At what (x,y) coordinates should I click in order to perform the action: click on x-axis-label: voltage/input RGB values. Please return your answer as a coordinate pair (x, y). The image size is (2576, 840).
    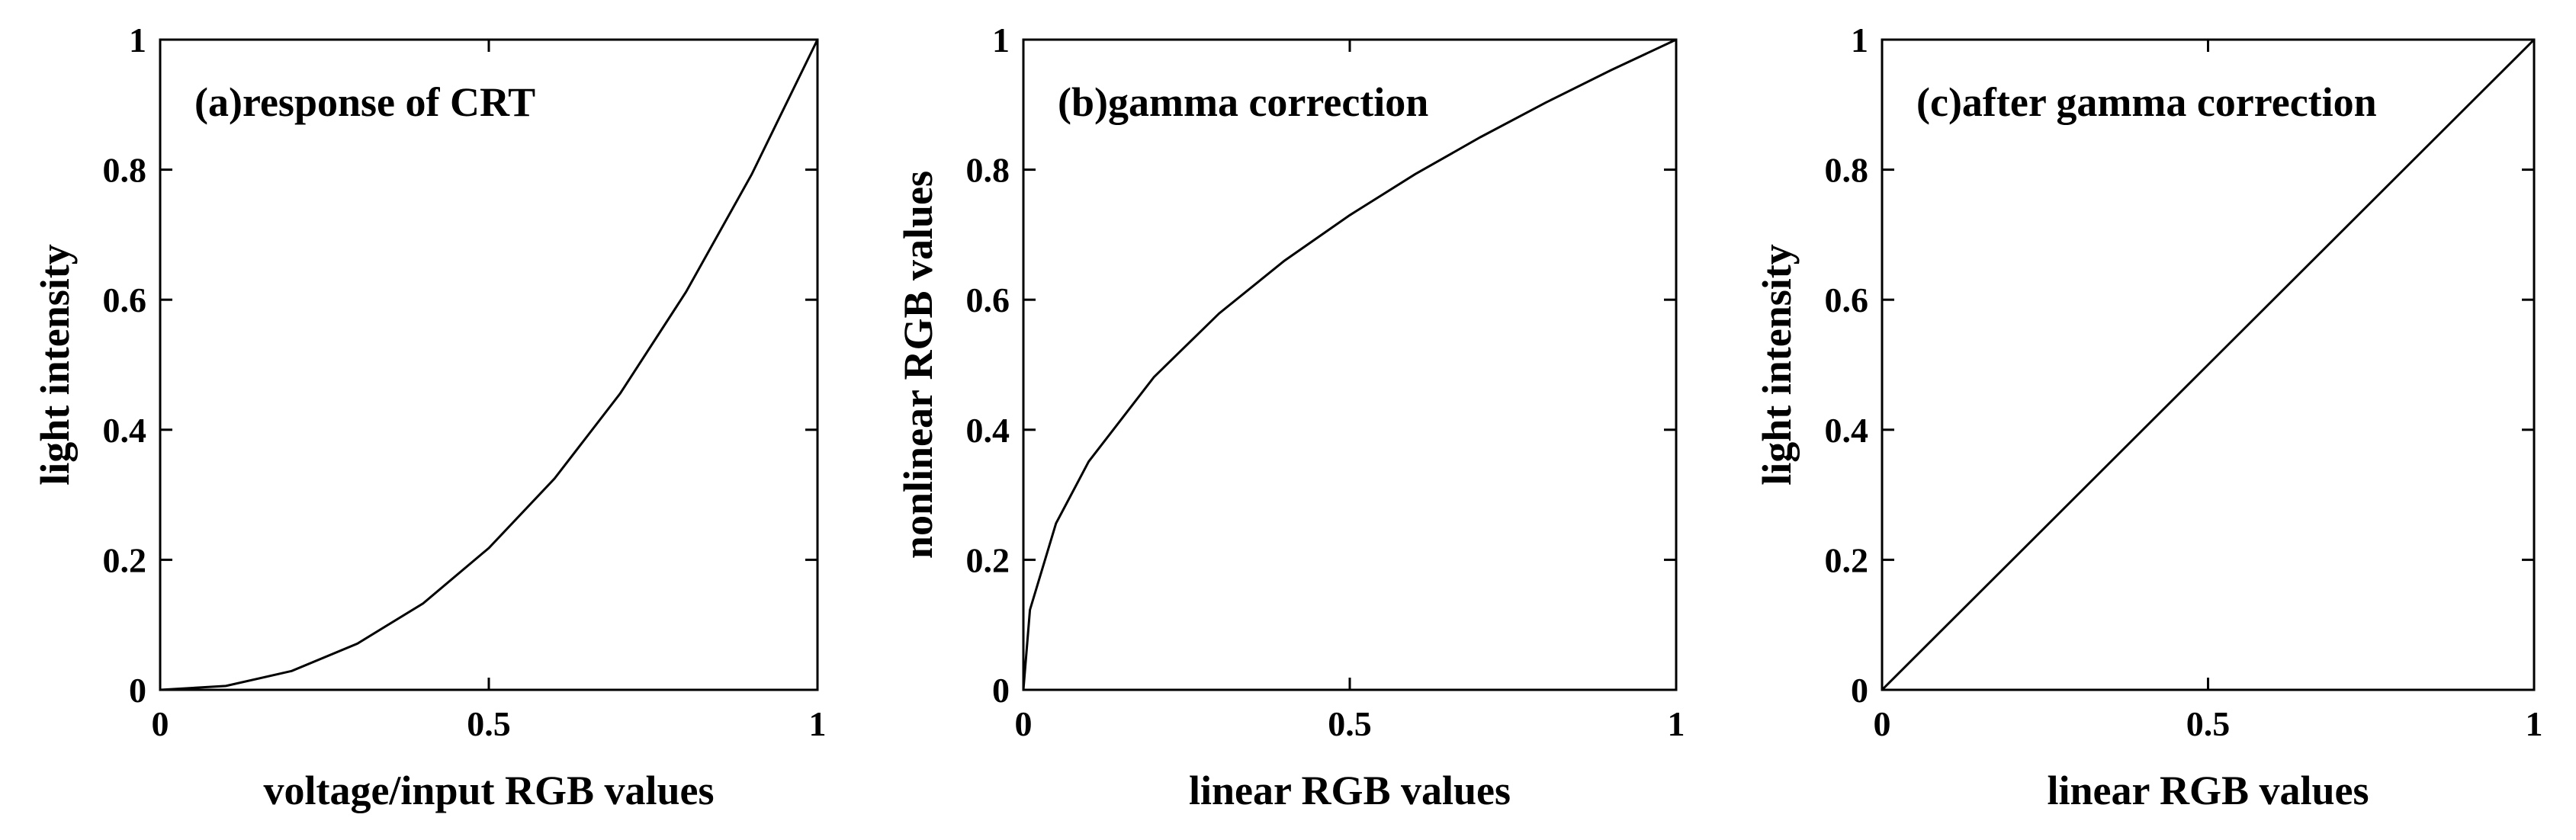
    Looking at the image, I should click on (488, 790).